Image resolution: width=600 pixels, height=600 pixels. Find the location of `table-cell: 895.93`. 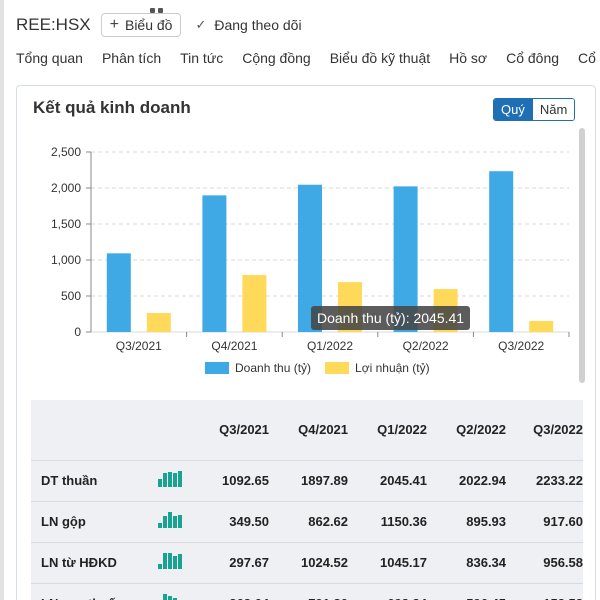

table-cell: 895.93 is located at coordinates (467, 521).